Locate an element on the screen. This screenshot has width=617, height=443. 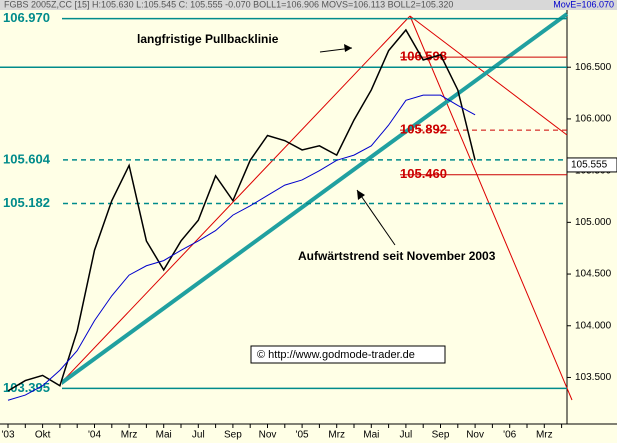
level-label: 106.970 is located at coordinates (26, 17).